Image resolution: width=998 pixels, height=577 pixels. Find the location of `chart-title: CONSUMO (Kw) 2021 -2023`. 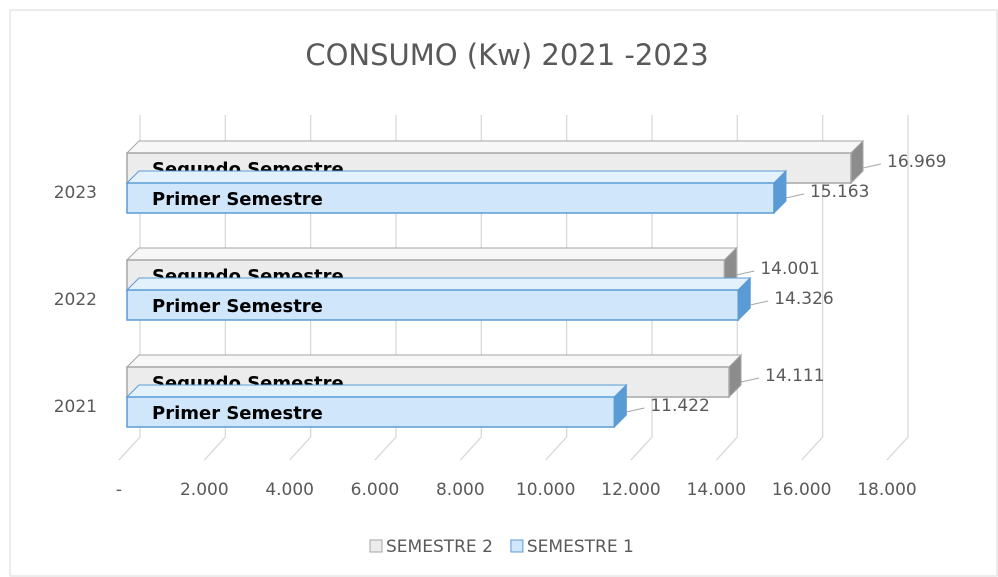

chart-title: CONSUMO (Kw) 2021 -2023 is located at coordinates (506, 55).